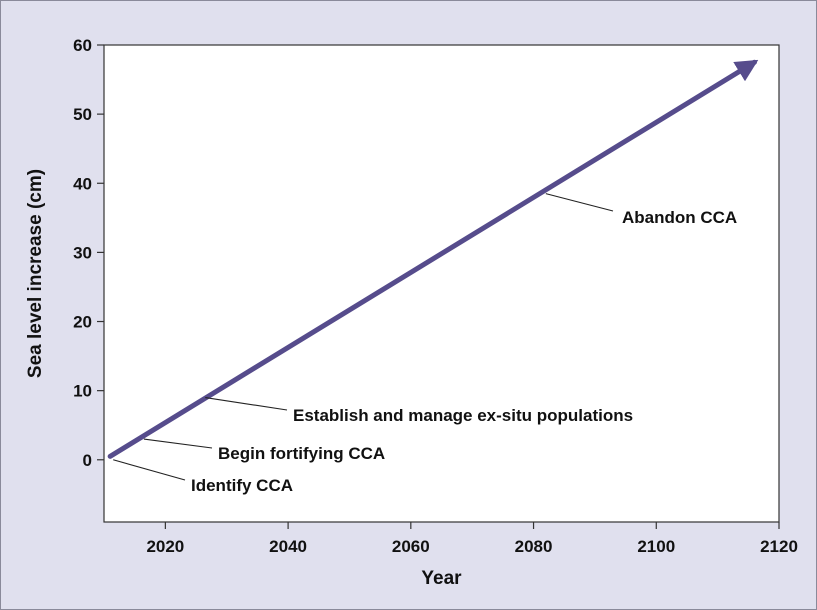 This screenshot has height=610, width=817. Describe the element at coordinates (656, 546) in the screenshot. I see `x-tick-label: 2100` at that location.